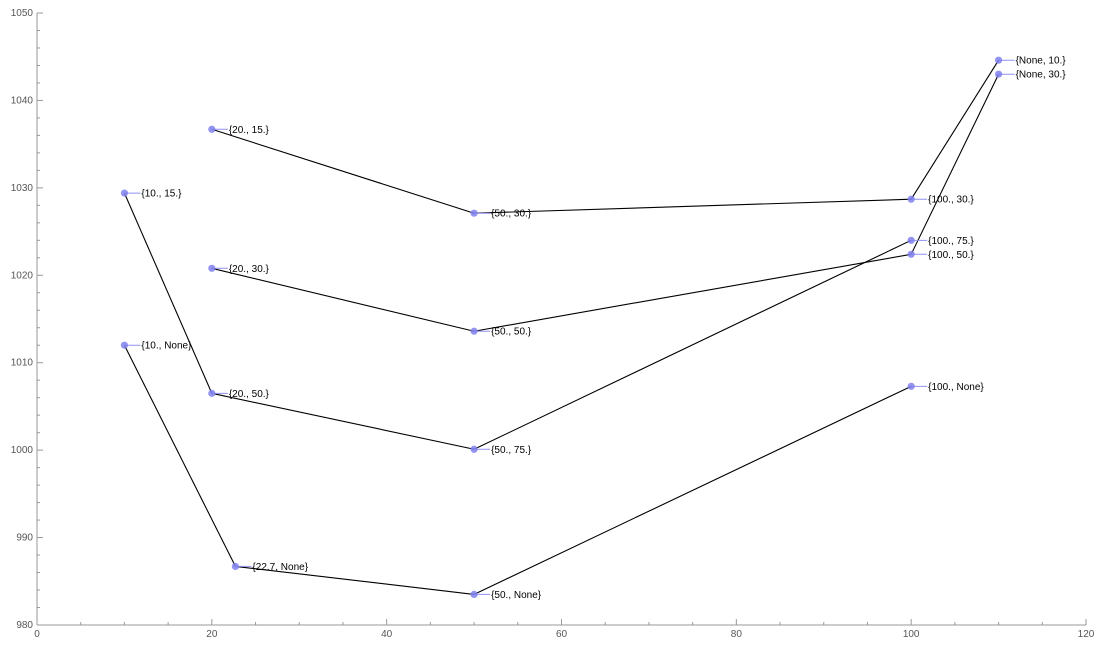  I want to click on data-point: {None, 30.}, so click(1030, 75).